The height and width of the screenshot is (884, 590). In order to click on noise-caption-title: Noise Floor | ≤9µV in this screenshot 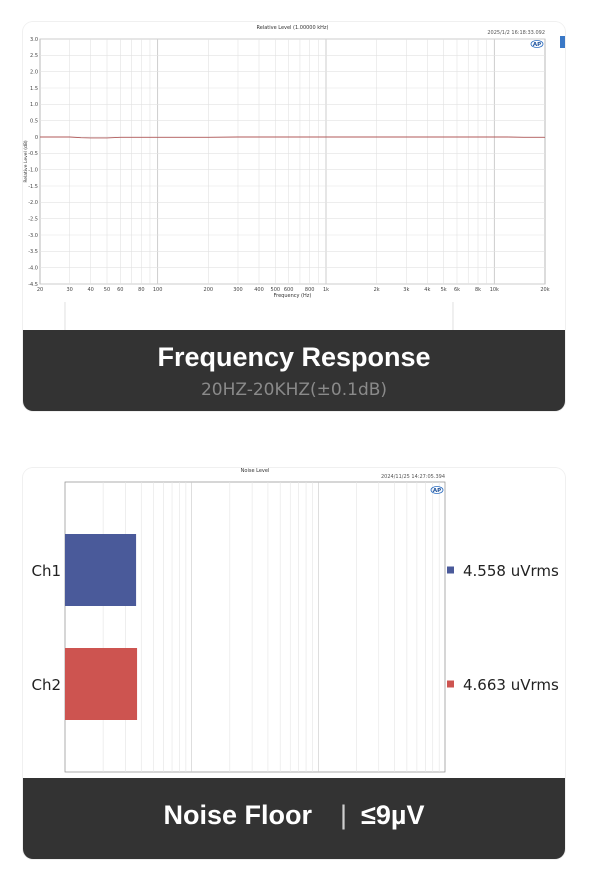, I will do `click(294, 815)`.